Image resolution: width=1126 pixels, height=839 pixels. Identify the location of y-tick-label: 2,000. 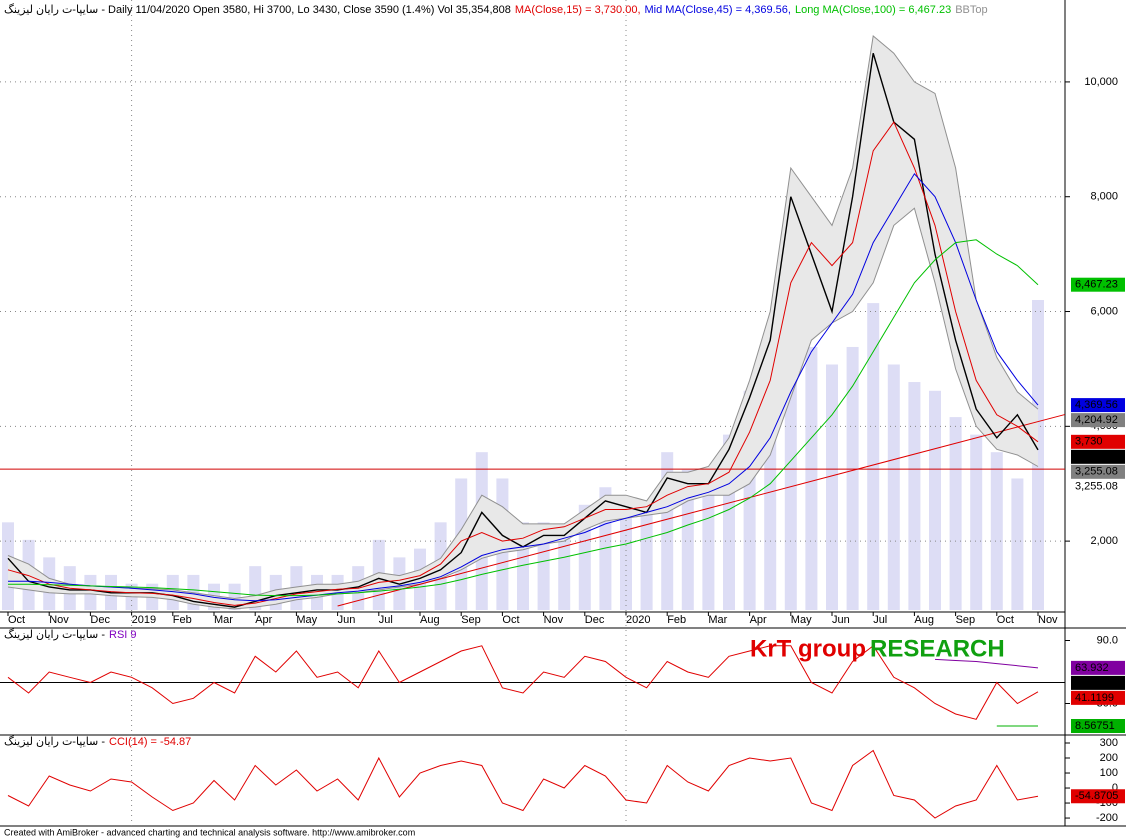
(1104, 541).